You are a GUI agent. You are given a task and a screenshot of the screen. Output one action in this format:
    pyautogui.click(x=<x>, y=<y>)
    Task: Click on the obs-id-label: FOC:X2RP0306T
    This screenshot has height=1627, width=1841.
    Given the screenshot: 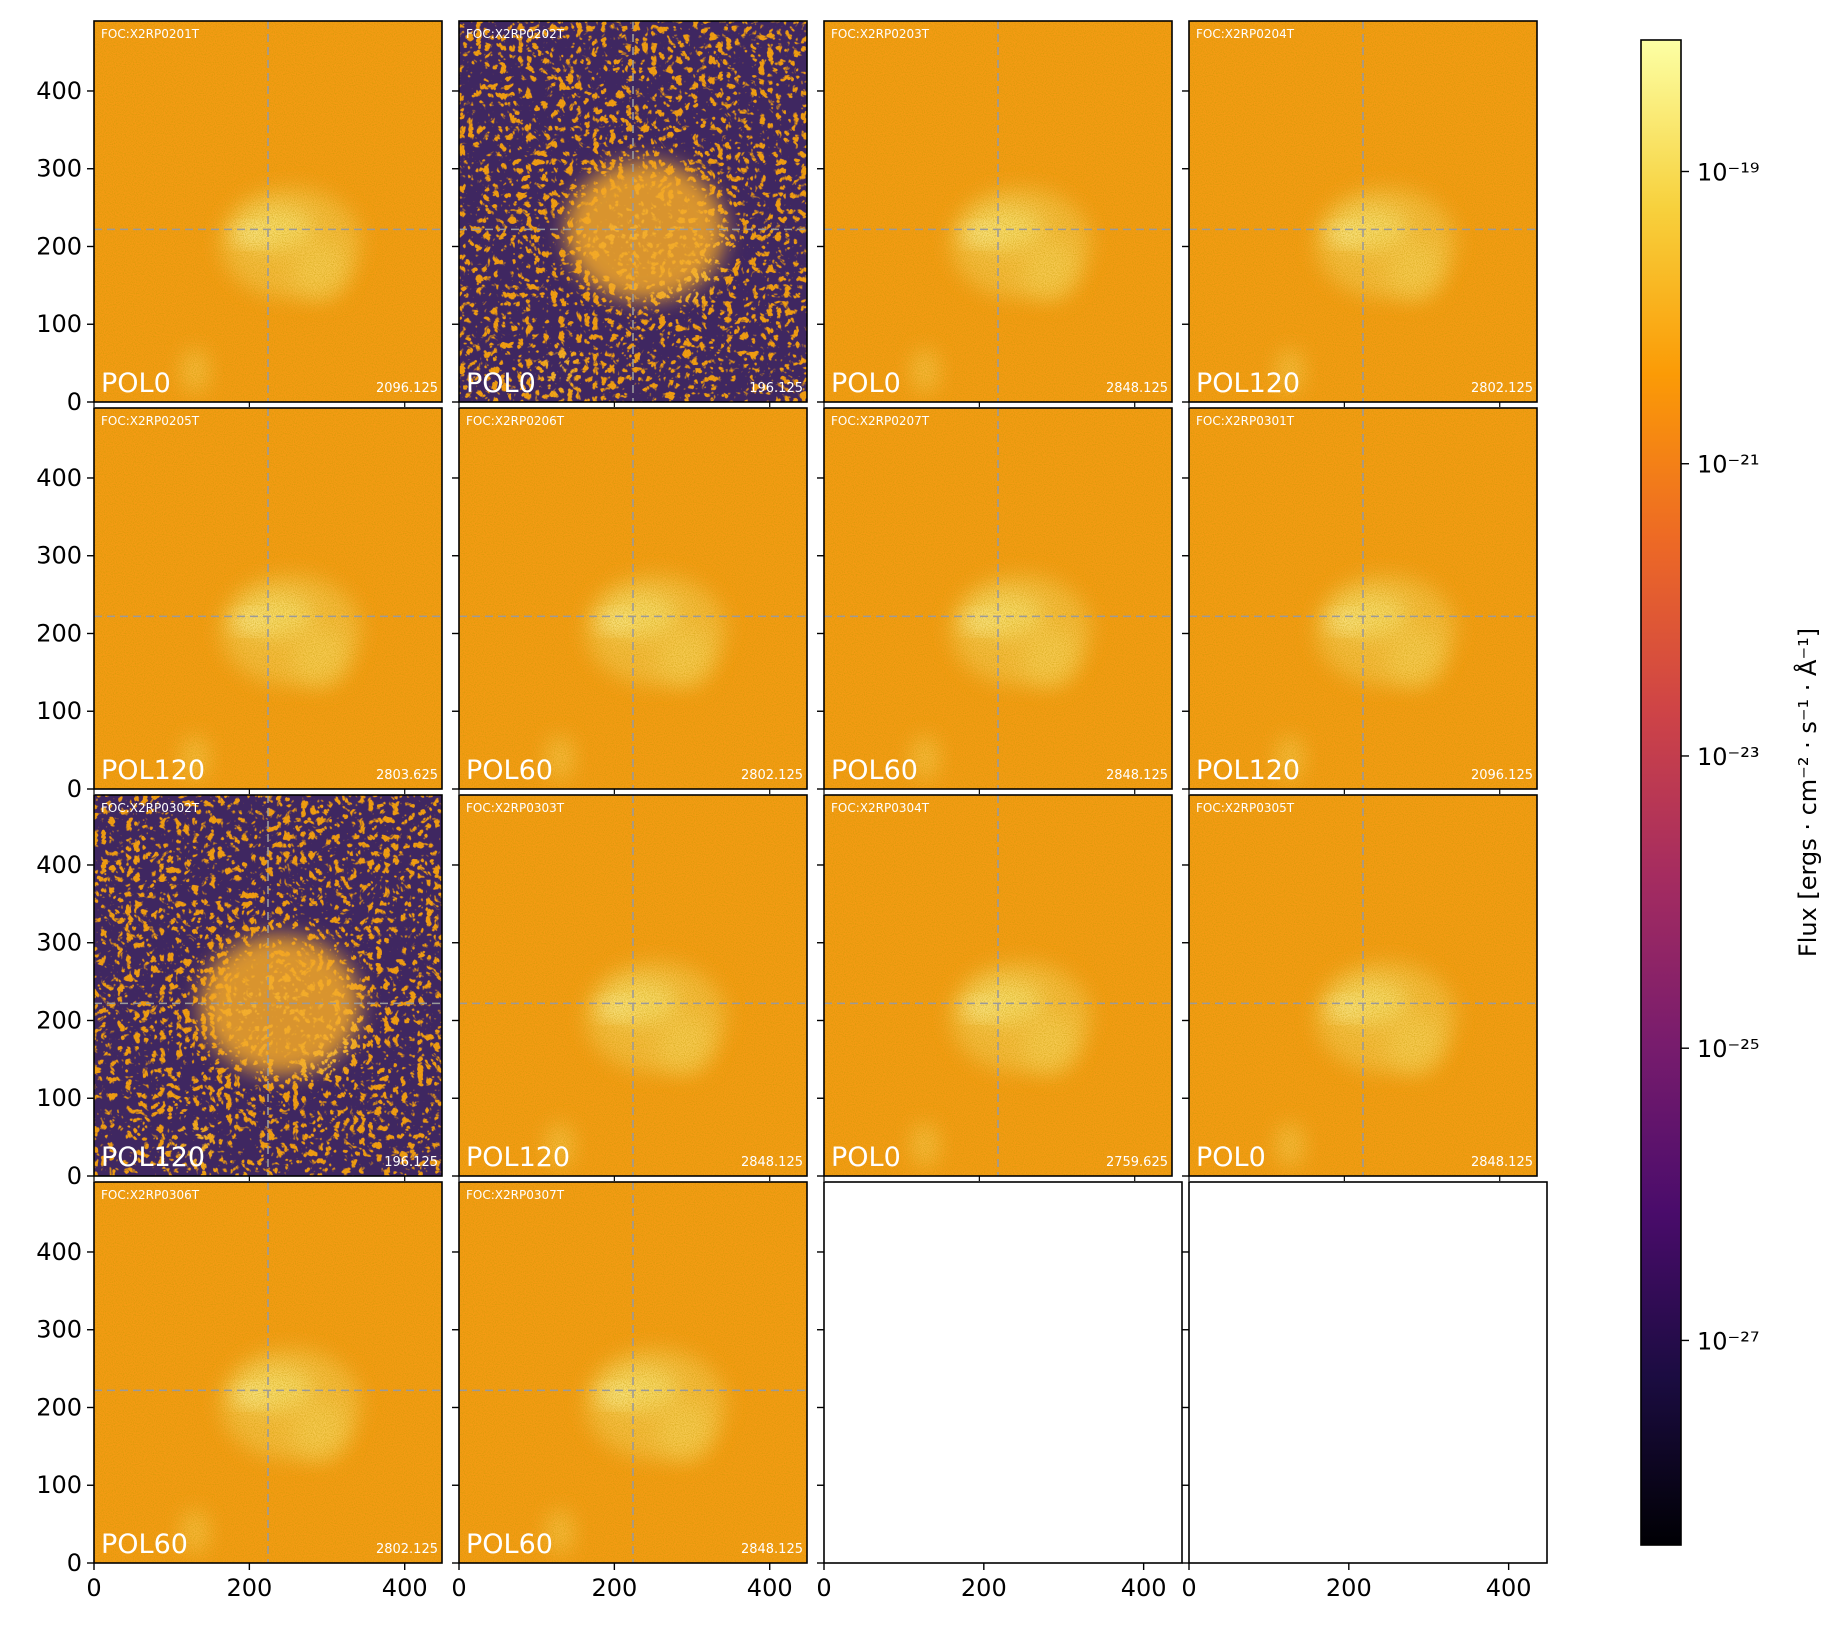 What is the action you would take?
    pyautogui.click(x=150, y=1195)
    